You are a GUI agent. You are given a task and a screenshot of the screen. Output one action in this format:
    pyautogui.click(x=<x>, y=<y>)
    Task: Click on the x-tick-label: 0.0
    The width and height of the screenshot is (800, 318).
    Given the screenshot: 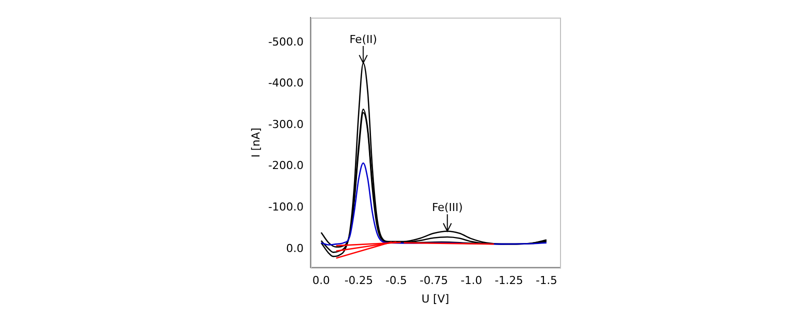 What is the action you would take?
    pyautogui.click(x=321, y=281)
    